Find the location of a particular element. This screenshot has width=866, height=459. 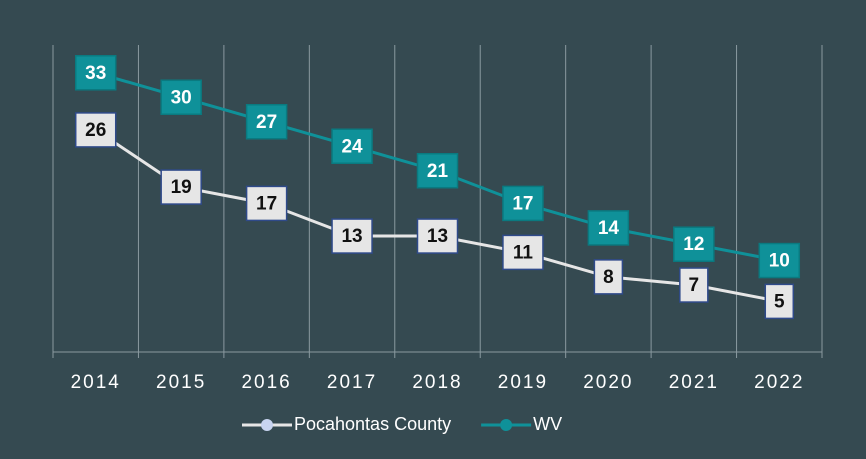

data-label: 7 is located at coordinates (694, 285).